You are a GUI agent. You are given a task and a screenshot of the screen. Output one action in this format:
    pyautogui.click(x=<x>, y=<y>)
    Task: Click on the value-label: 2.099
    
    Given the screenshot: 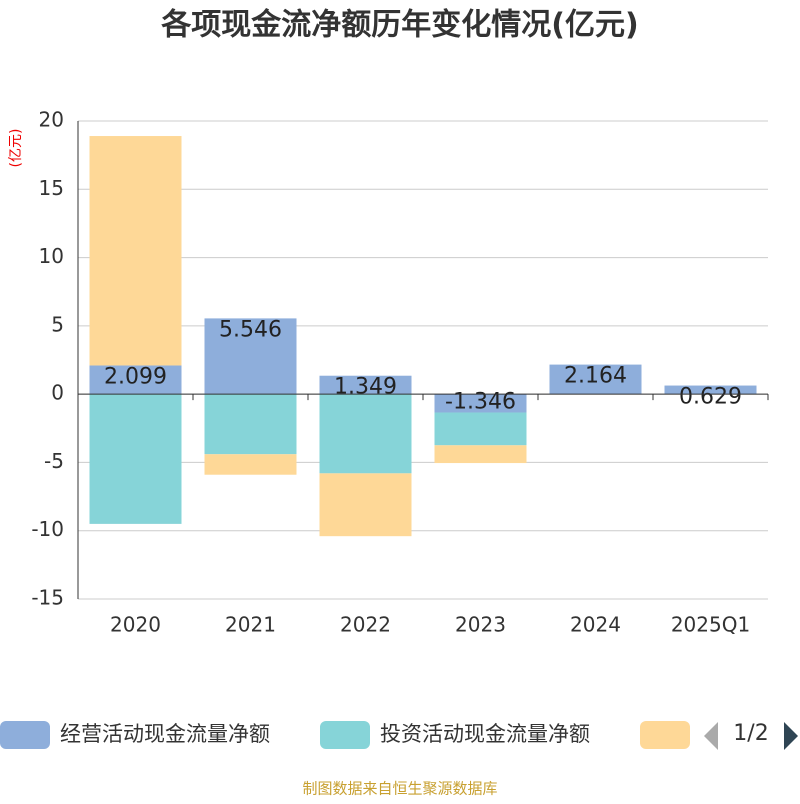 What is the action you would take?
    pyautogui.click(x=135, y=376)
    